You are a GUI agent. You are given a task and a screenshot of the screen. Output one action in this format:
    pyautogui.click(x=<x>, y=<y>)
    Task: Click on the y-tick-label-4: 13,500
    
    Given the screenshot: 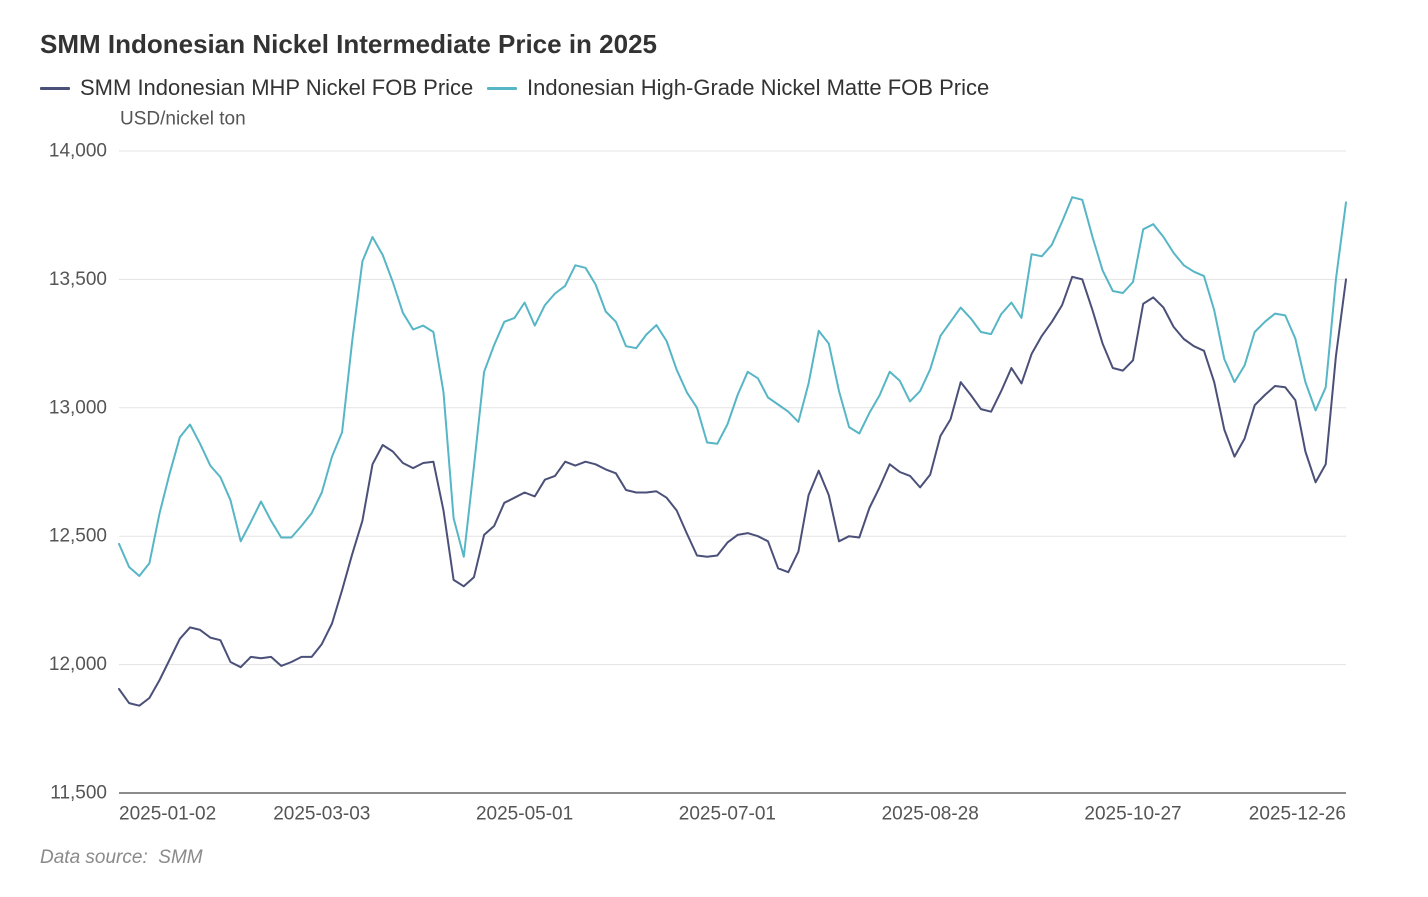 What is the action you would take?
    pyautogui.click(x=78, y=279)
    